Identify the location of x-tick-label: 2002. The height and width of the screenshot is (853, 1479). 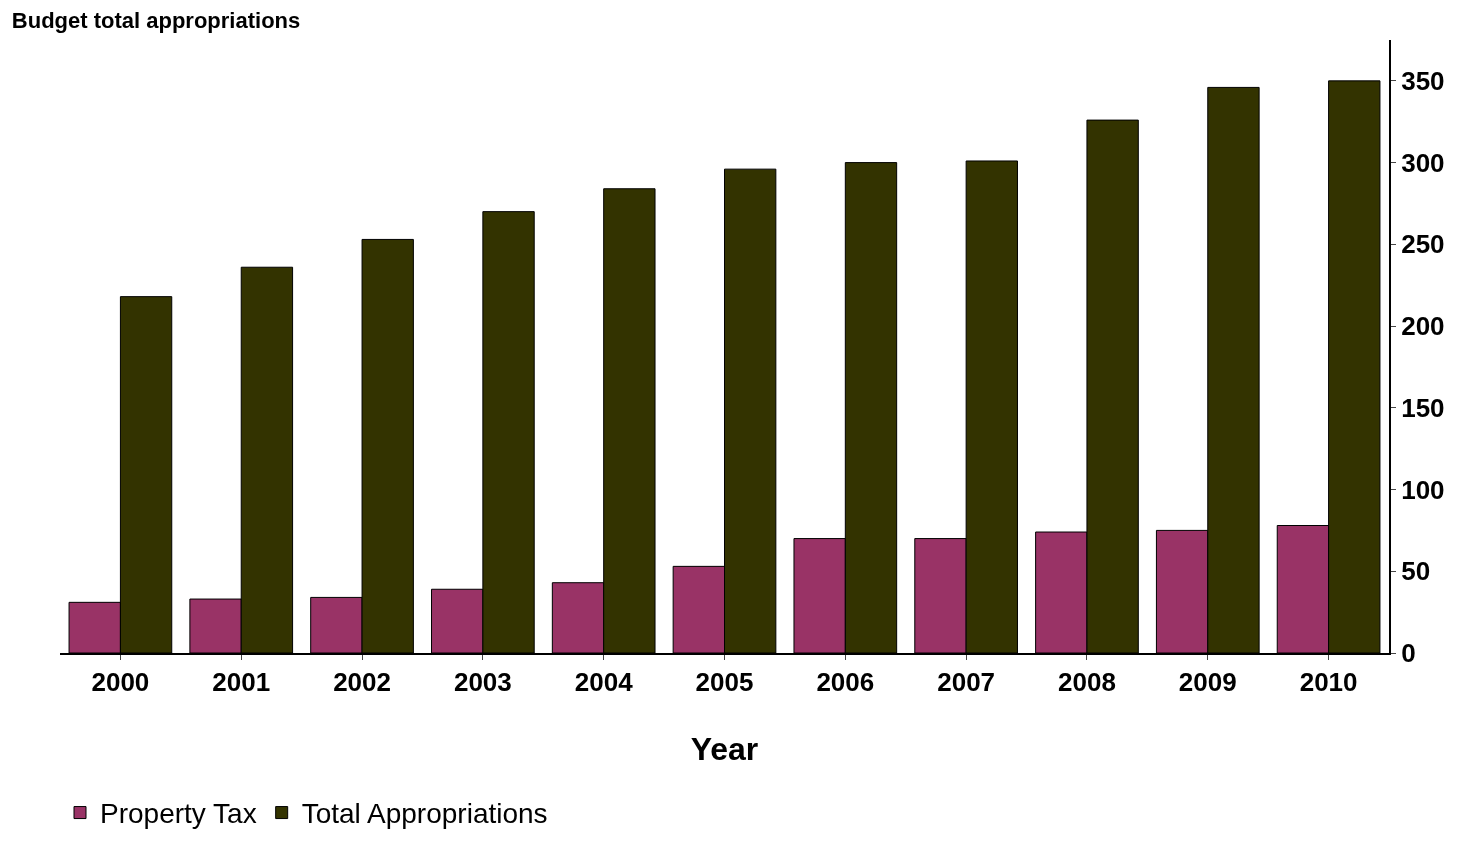
(362, 682).